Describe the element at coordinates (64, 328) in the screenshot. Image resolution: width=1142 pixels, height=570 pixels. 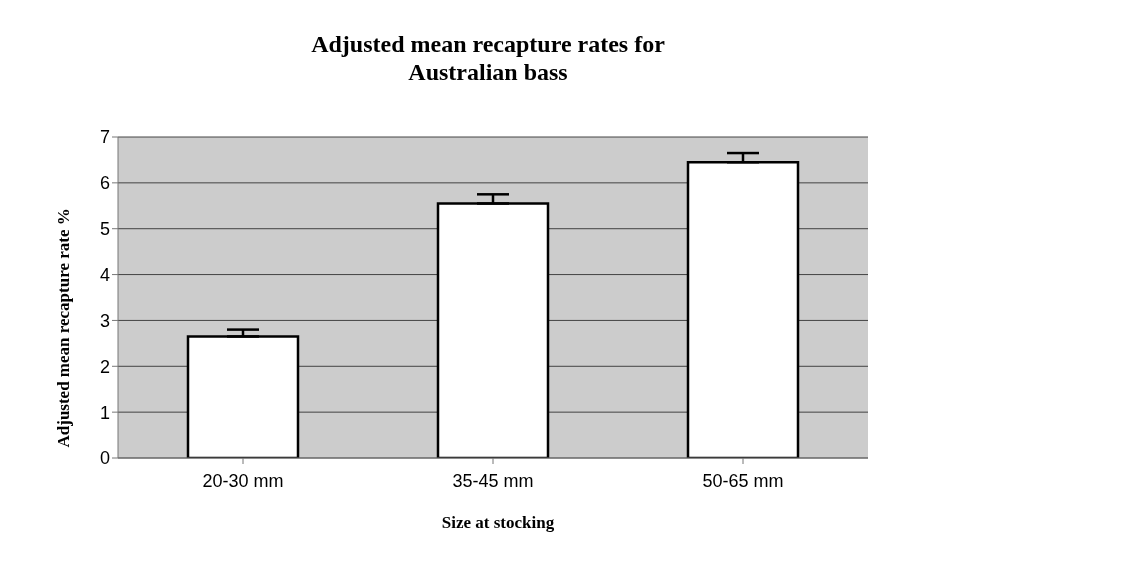
I see `y-axis-title: Adjusted mean recapture rate %` at that location.